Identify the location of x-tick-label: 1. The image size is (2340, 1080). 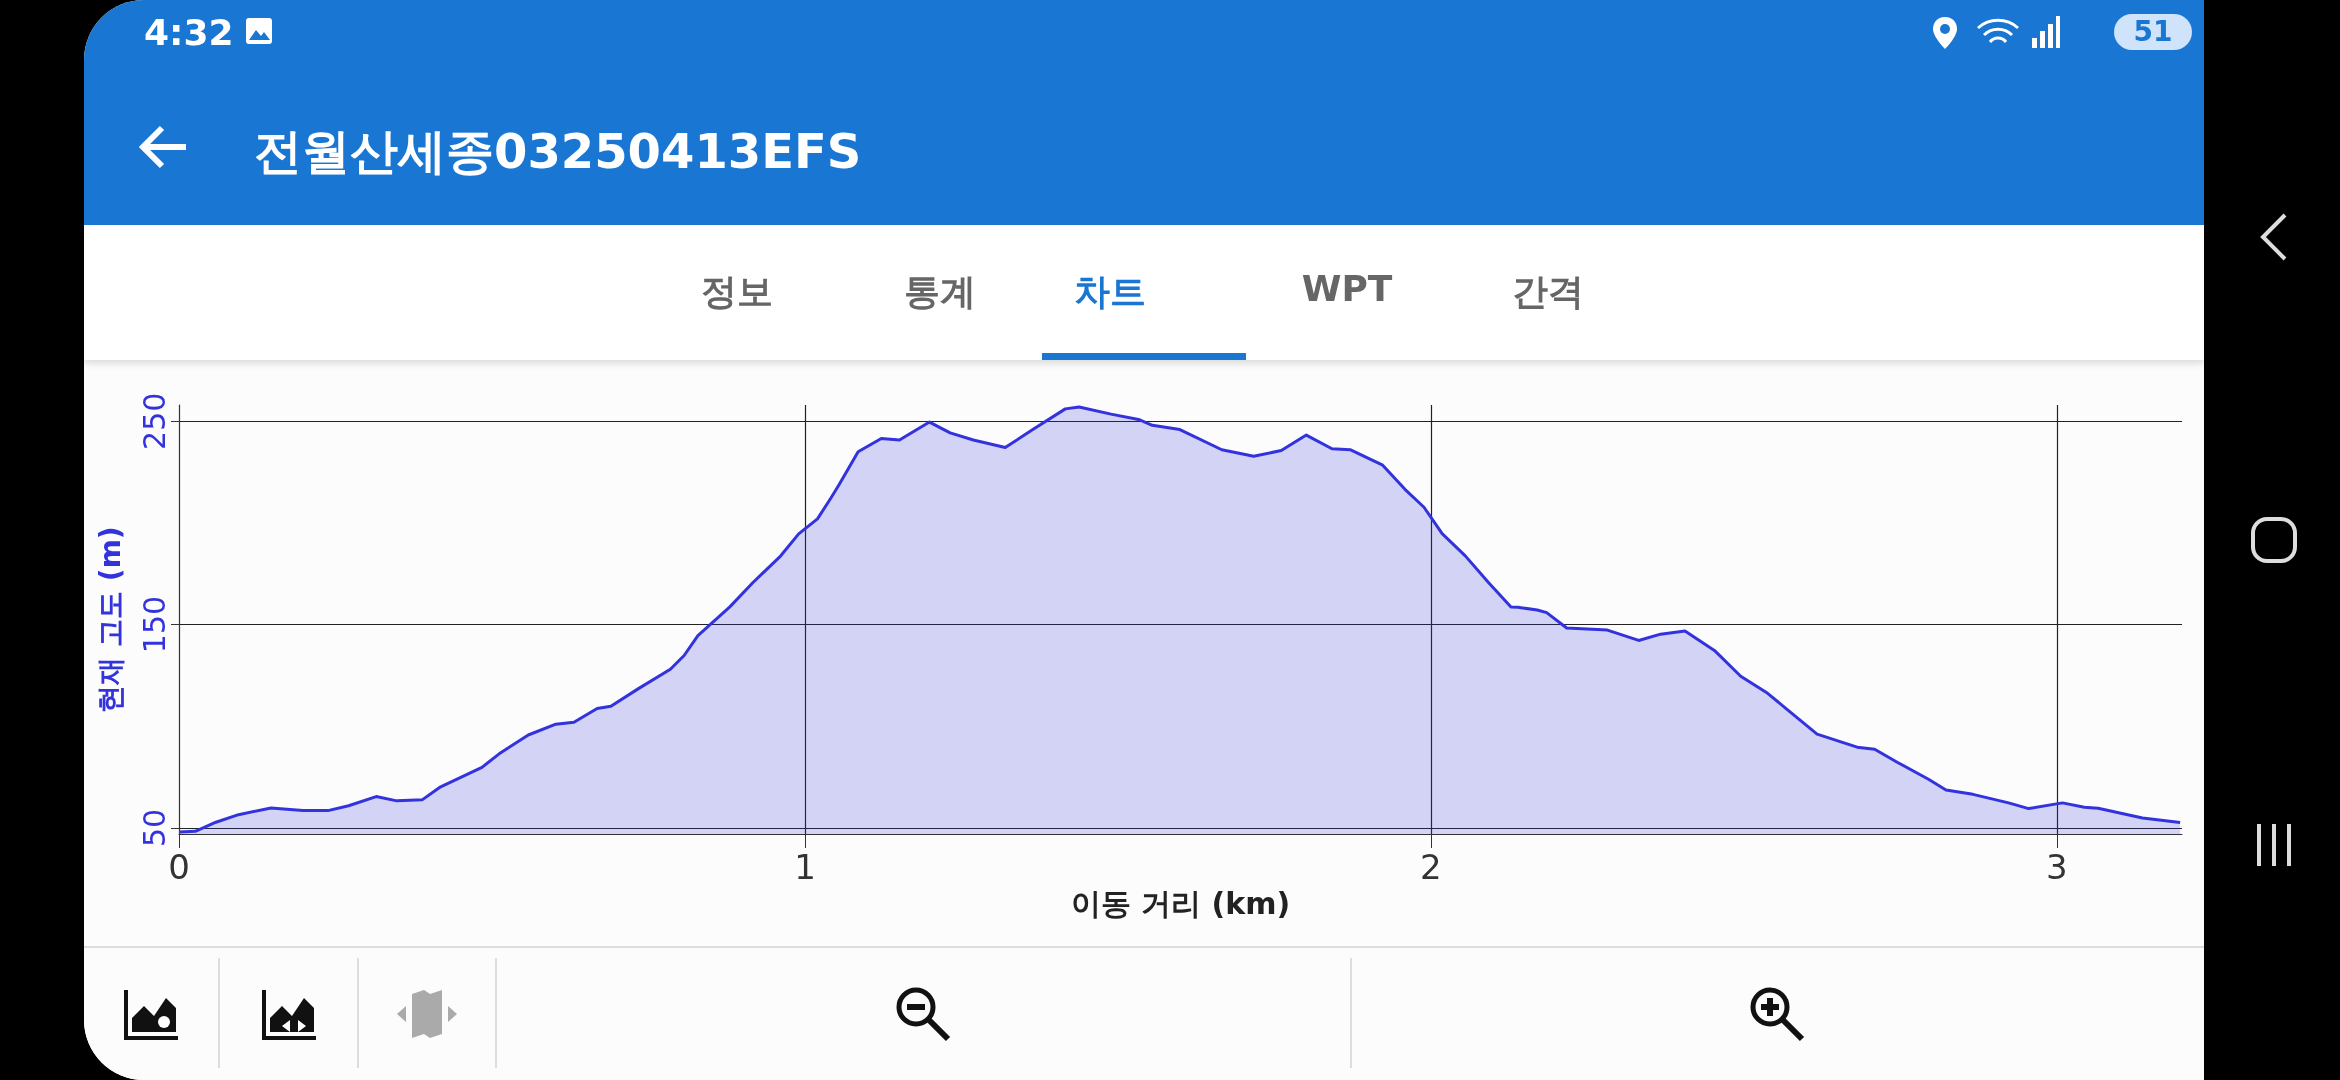
(805, 867).